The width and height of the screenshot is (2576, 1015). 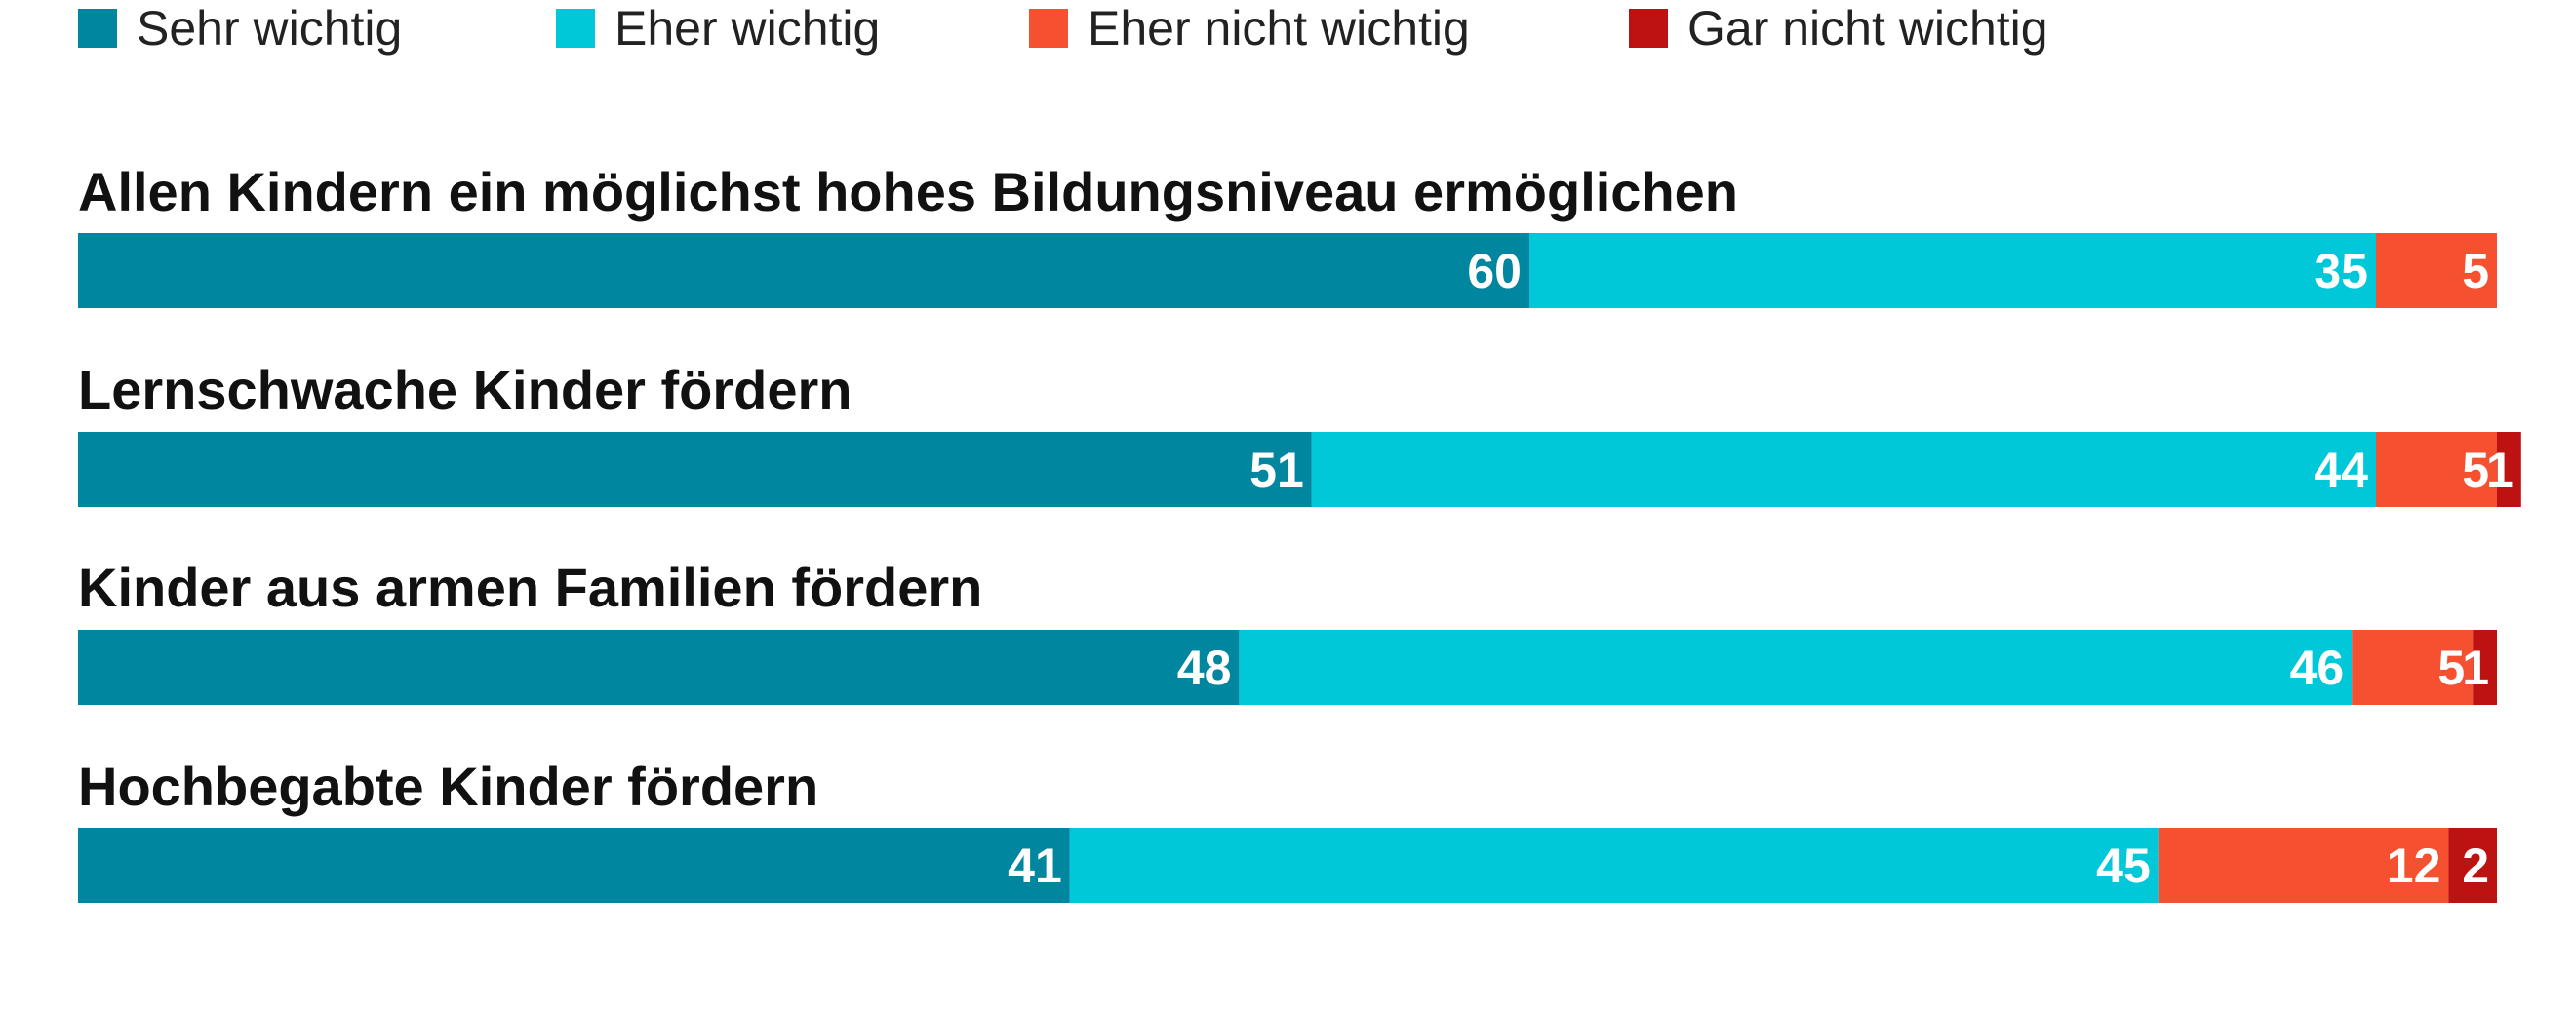 I want to click on data-label: 48, so click(x=1204, y=668).